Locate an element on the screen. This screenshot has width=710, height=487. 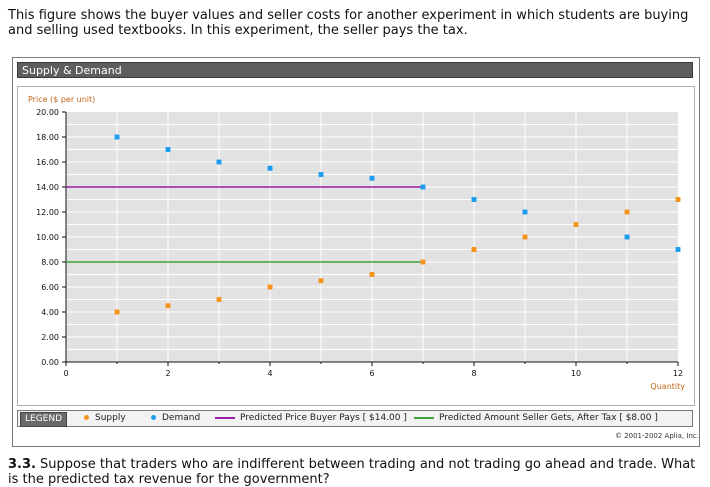
x-tick-label: 4 is located at coordinates (269, 373).